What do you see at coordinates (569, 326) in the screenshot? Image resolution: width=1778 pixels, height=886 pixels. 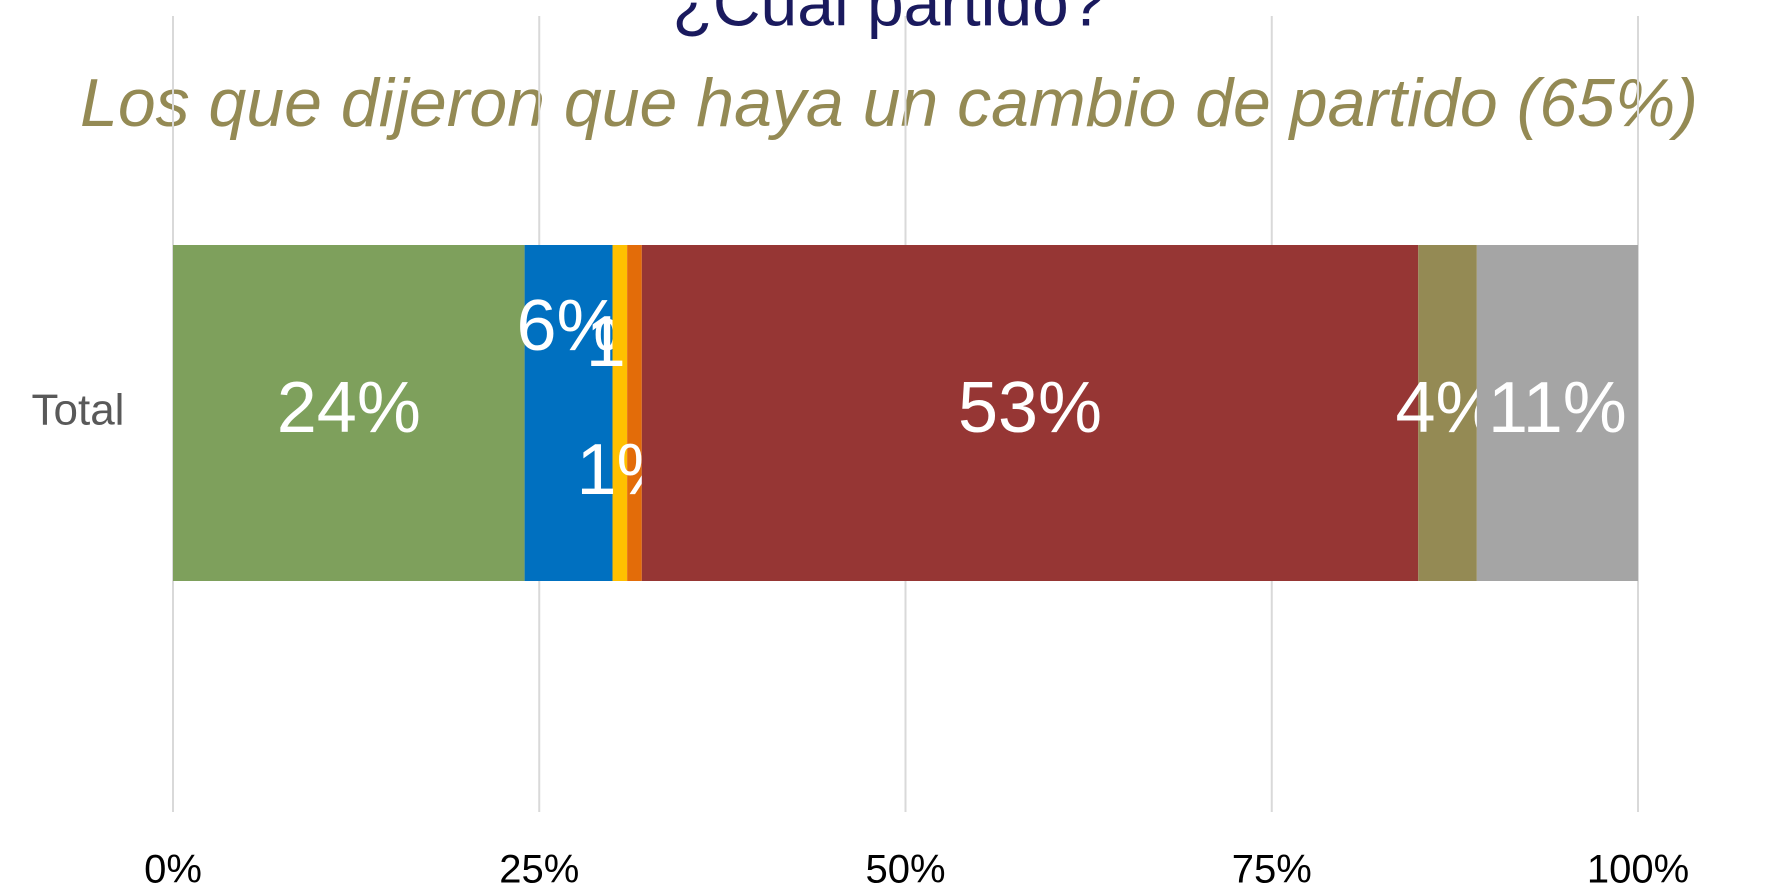 I see `data-label: 6%` at bounding box center [569, 326].